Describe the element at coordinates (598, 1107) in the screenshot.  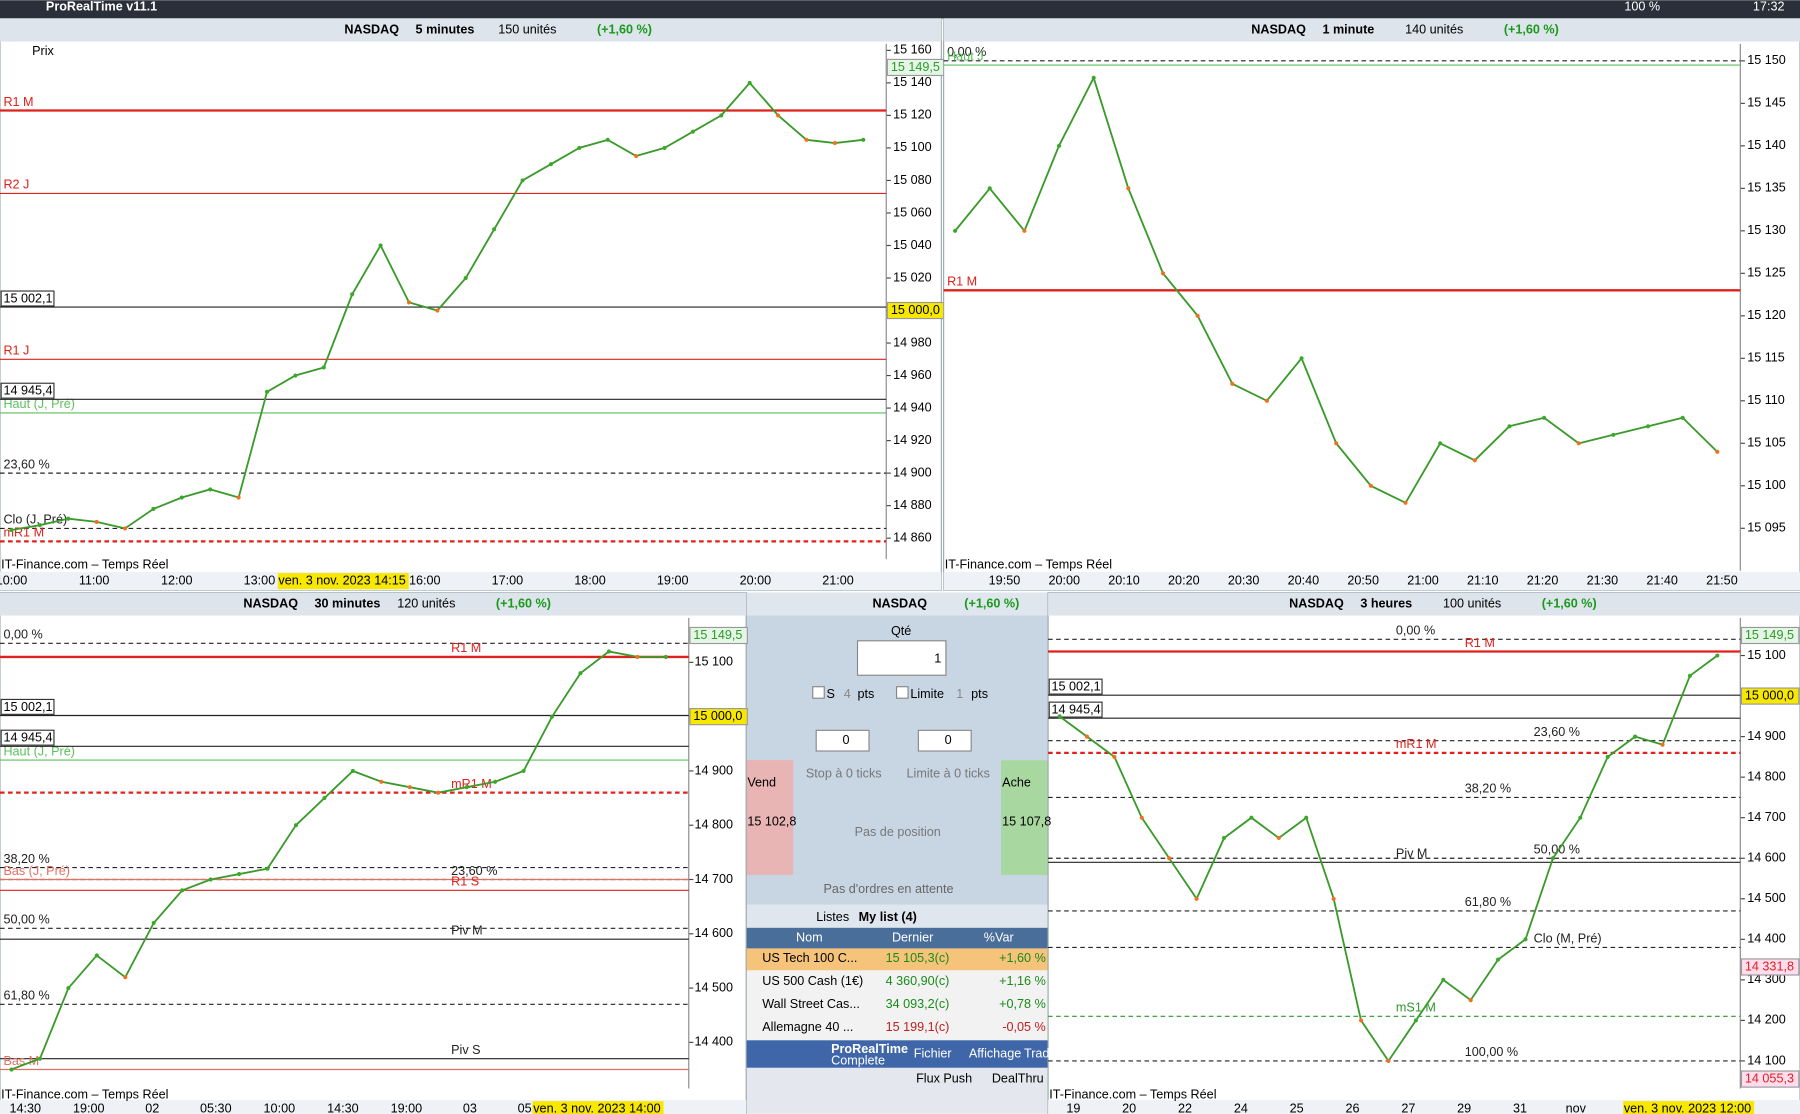
I see `cursor-date-bg` at that location.